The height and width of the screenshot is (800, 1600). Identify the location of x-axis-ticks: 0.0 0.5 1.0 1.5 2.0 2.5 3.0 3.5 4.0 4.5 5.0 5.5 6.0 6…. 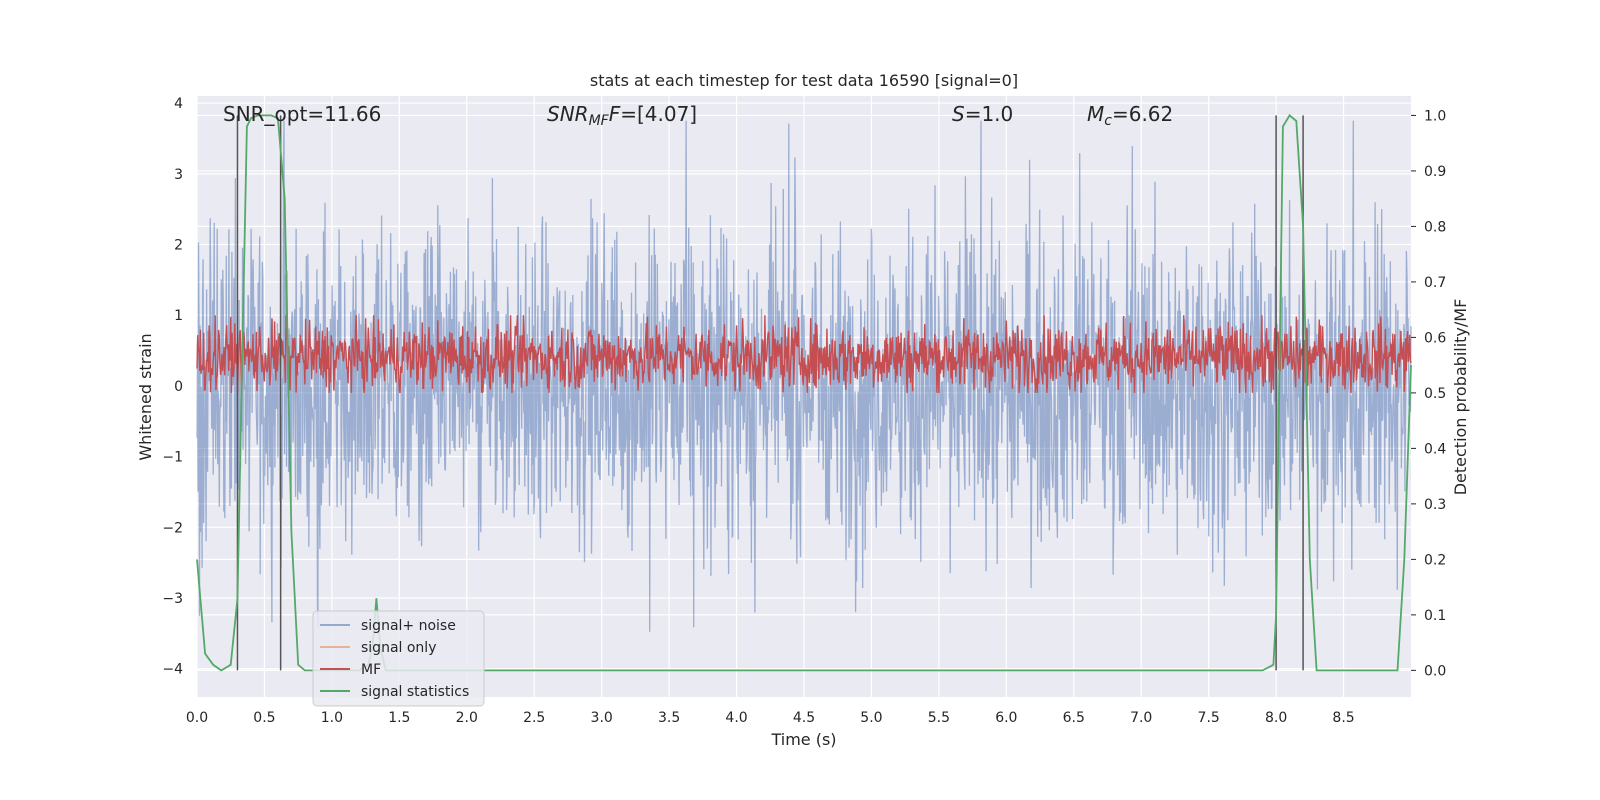
(770, 718).